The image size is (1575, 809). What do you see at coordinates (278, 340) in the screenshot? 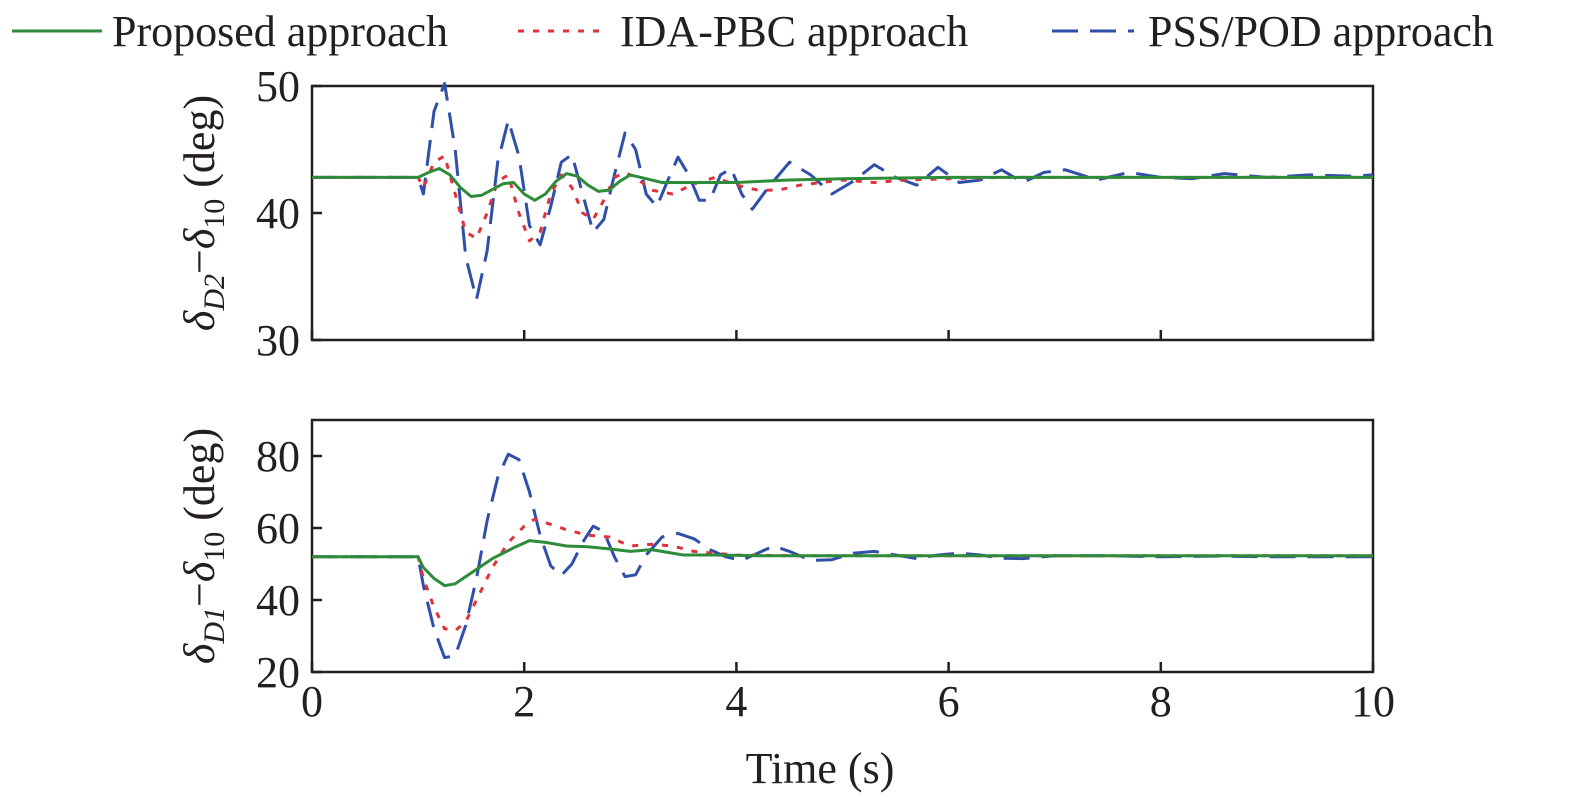
I see `y-tick-label: 30` at bounding box center [278, 340].